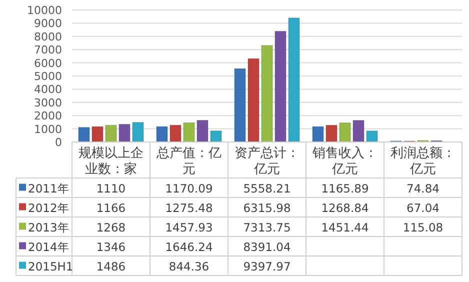 The width and height of the screenshot is (469, 282). What do you see at coordinates (49, 247) in the screenshot?
I see `legend-label: 2014年` at bounding box center [49, 247].